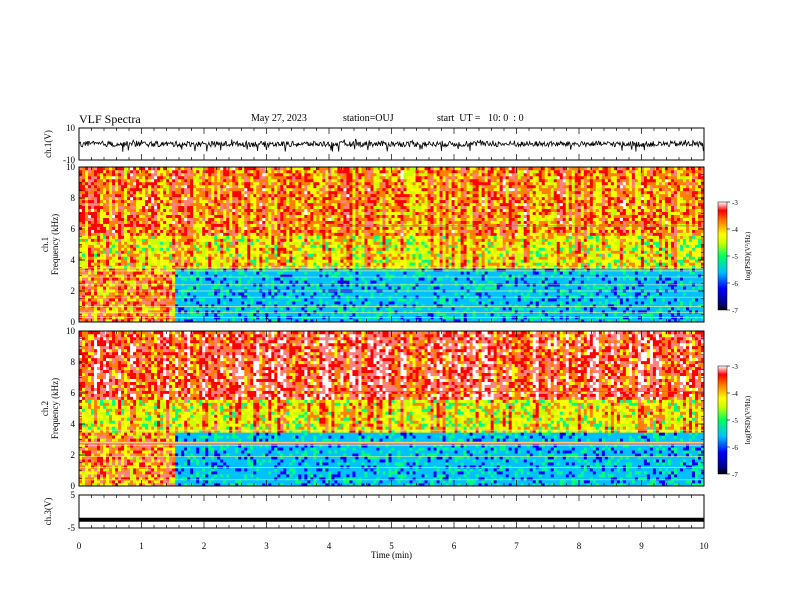 The width and height of the screenshot is (792, 612). Describe the element at coordinates (79, 546) in the screenshot. I see `x-tick-label: 0` at that location.